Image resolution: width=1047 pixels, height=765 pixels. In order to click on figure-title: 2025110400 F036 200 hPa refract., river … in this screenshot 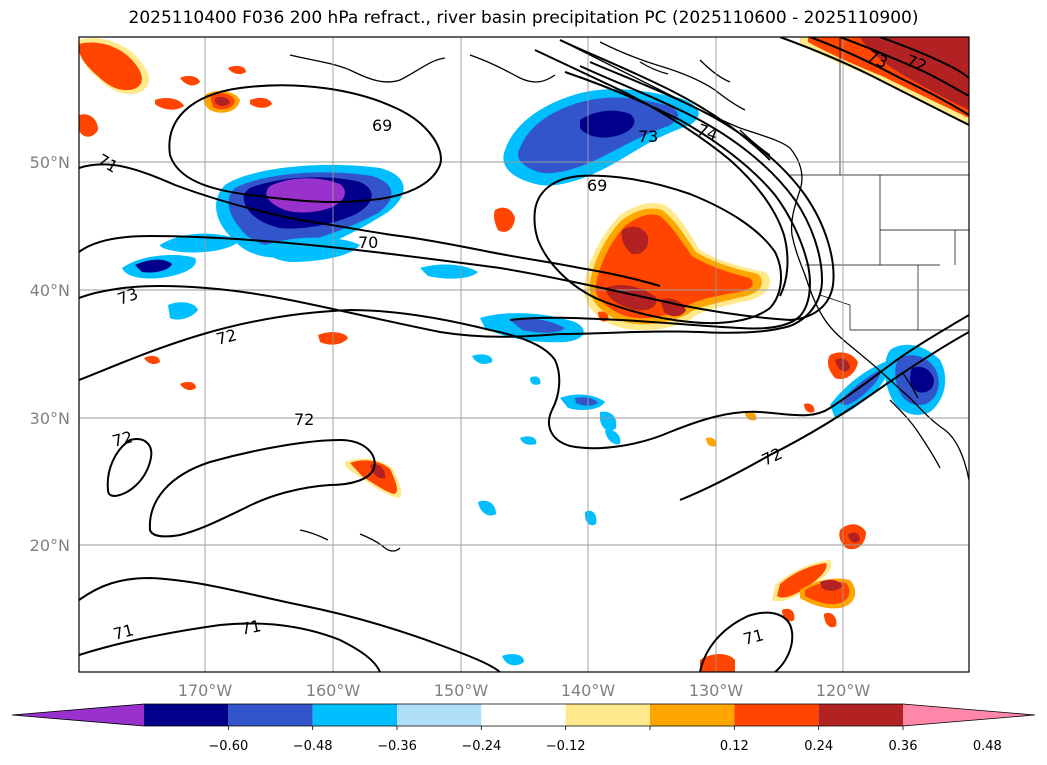, I will do `click(523, 18)`.